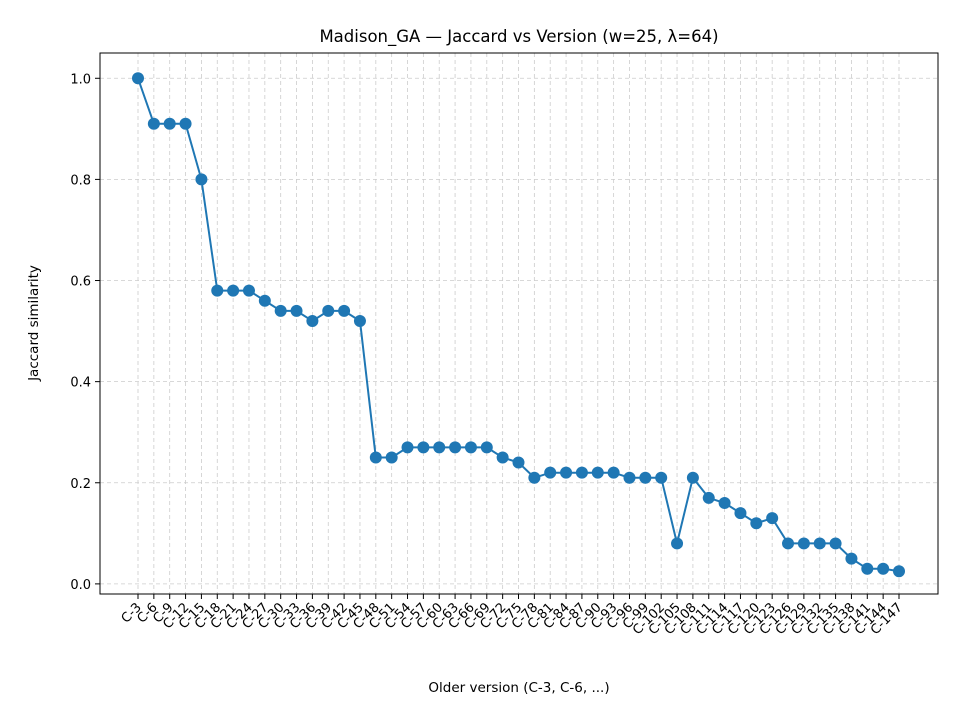  What do you see at coordinates (518, 688) in the screenshot?
I see `x-axis-label: Older version (C-3, C-6, ...)` at bounding box center [518, 688].